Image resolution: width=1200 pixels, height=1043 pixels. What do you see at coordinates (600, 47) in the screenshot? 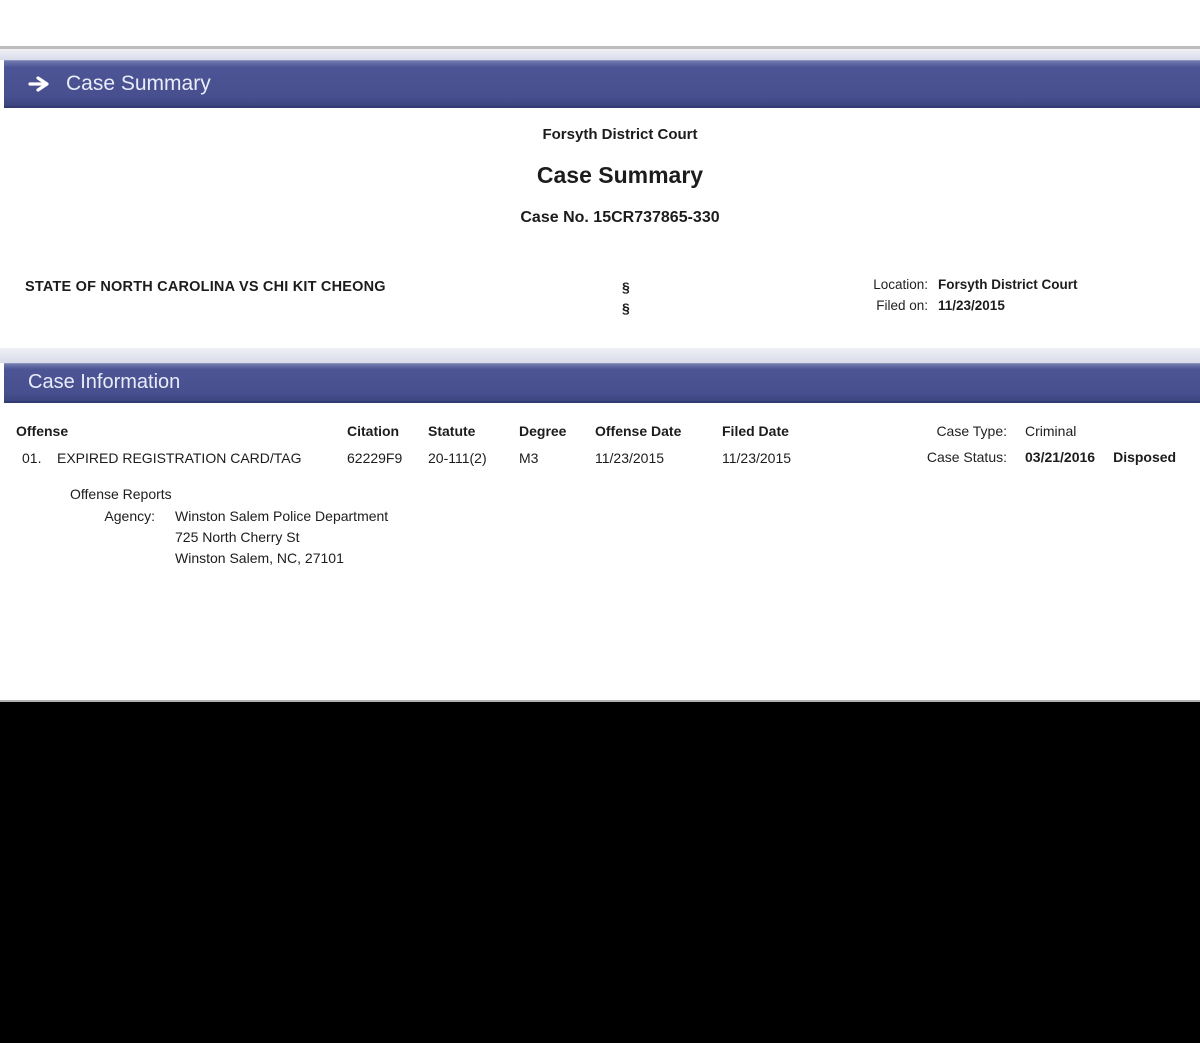
I see `top-divider-line` at bounding box center [600, 47].